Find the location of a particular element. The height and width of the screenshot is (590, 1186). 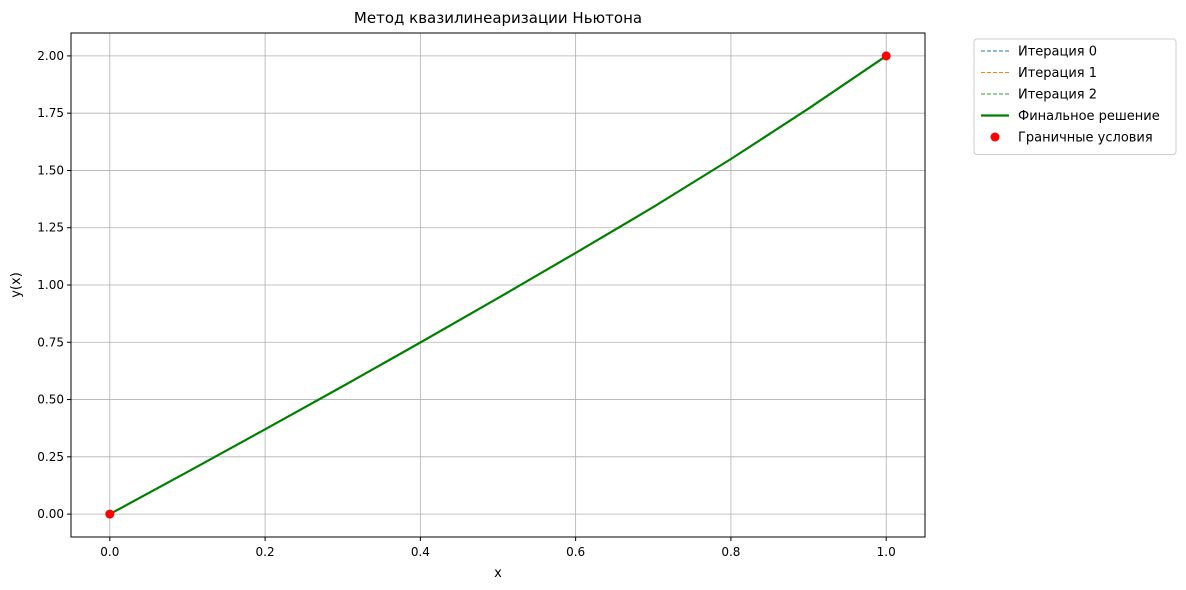

x-tick-label: 0.4 is located at coordinates (420, 552).